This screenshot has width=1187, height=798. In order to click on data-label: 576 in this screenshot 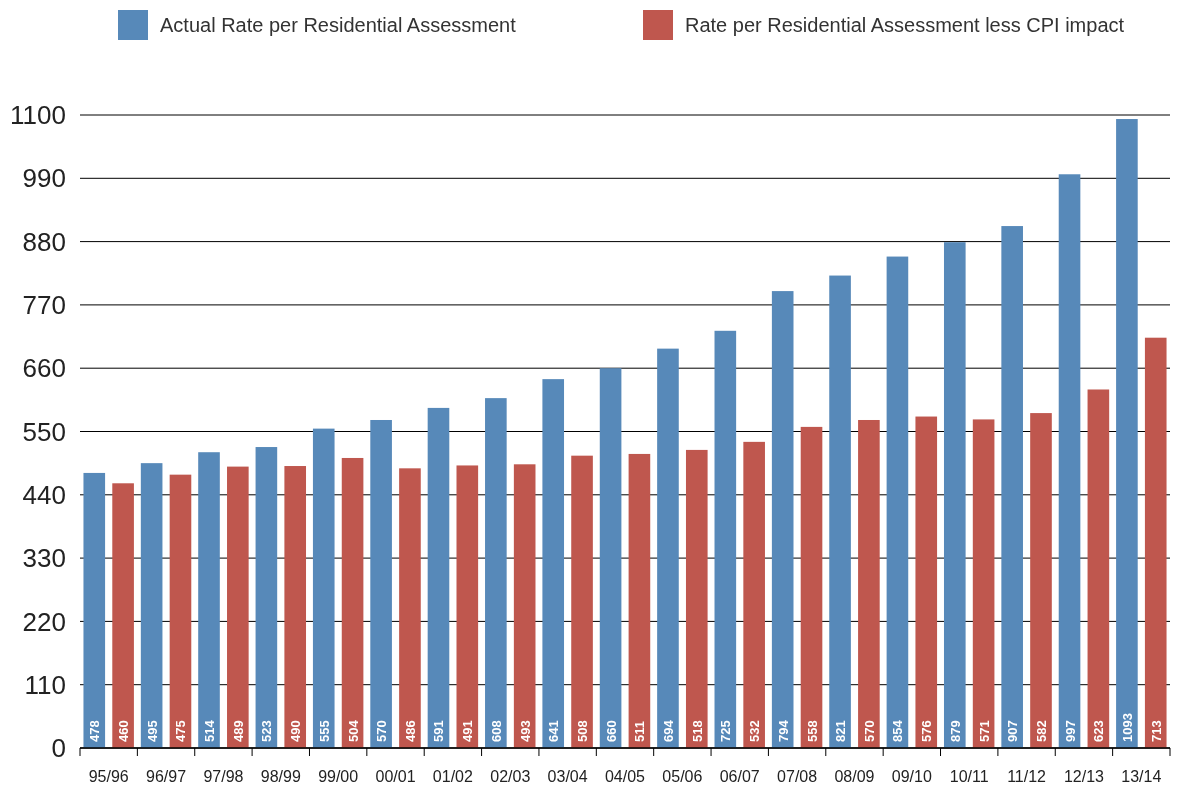, I will do `click(927, 731)`.